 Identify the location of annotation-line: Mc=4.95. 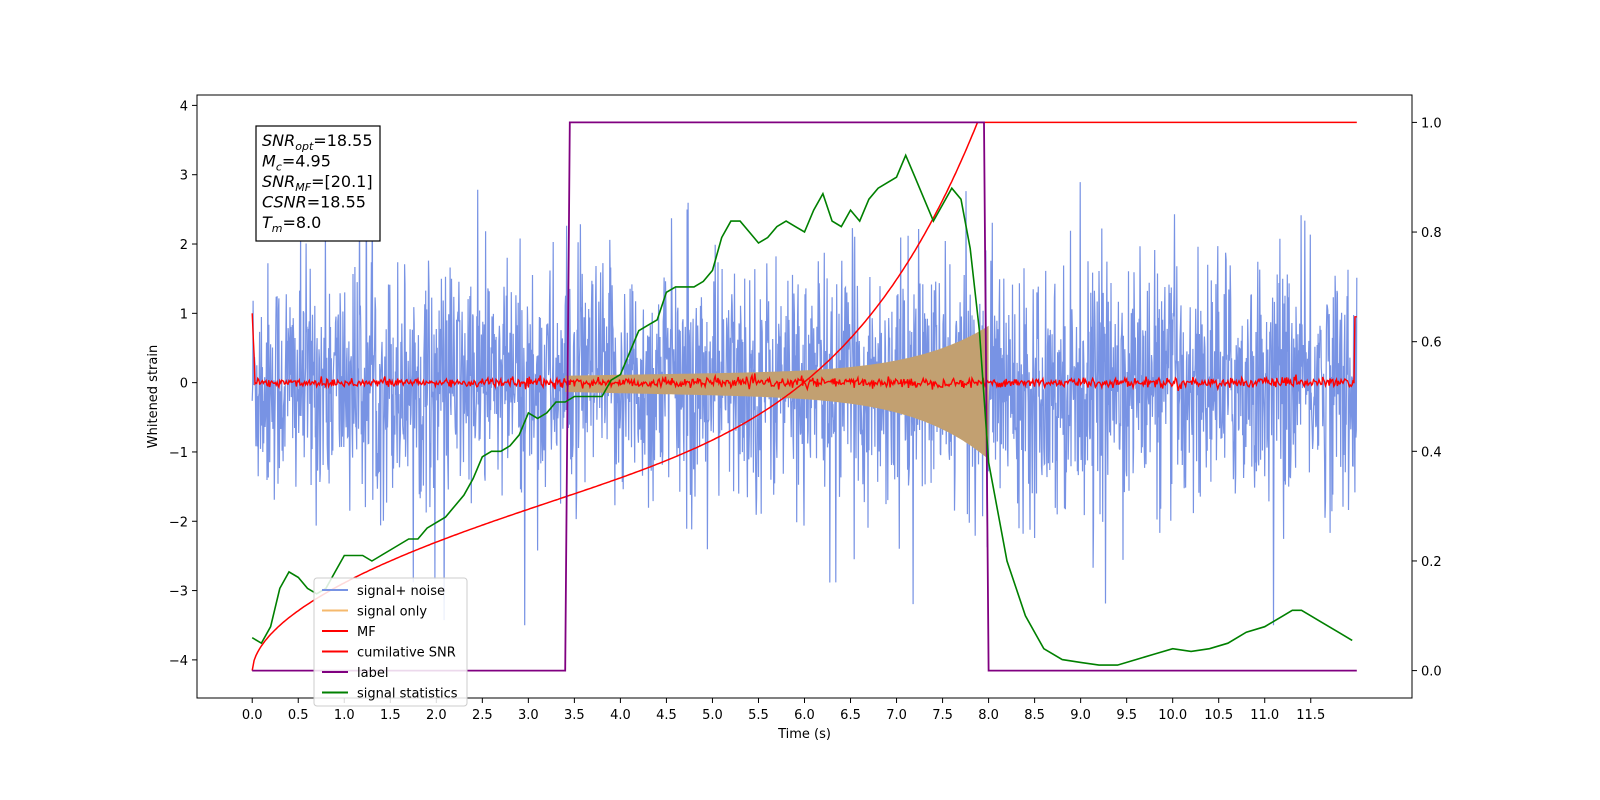
(296, 163).